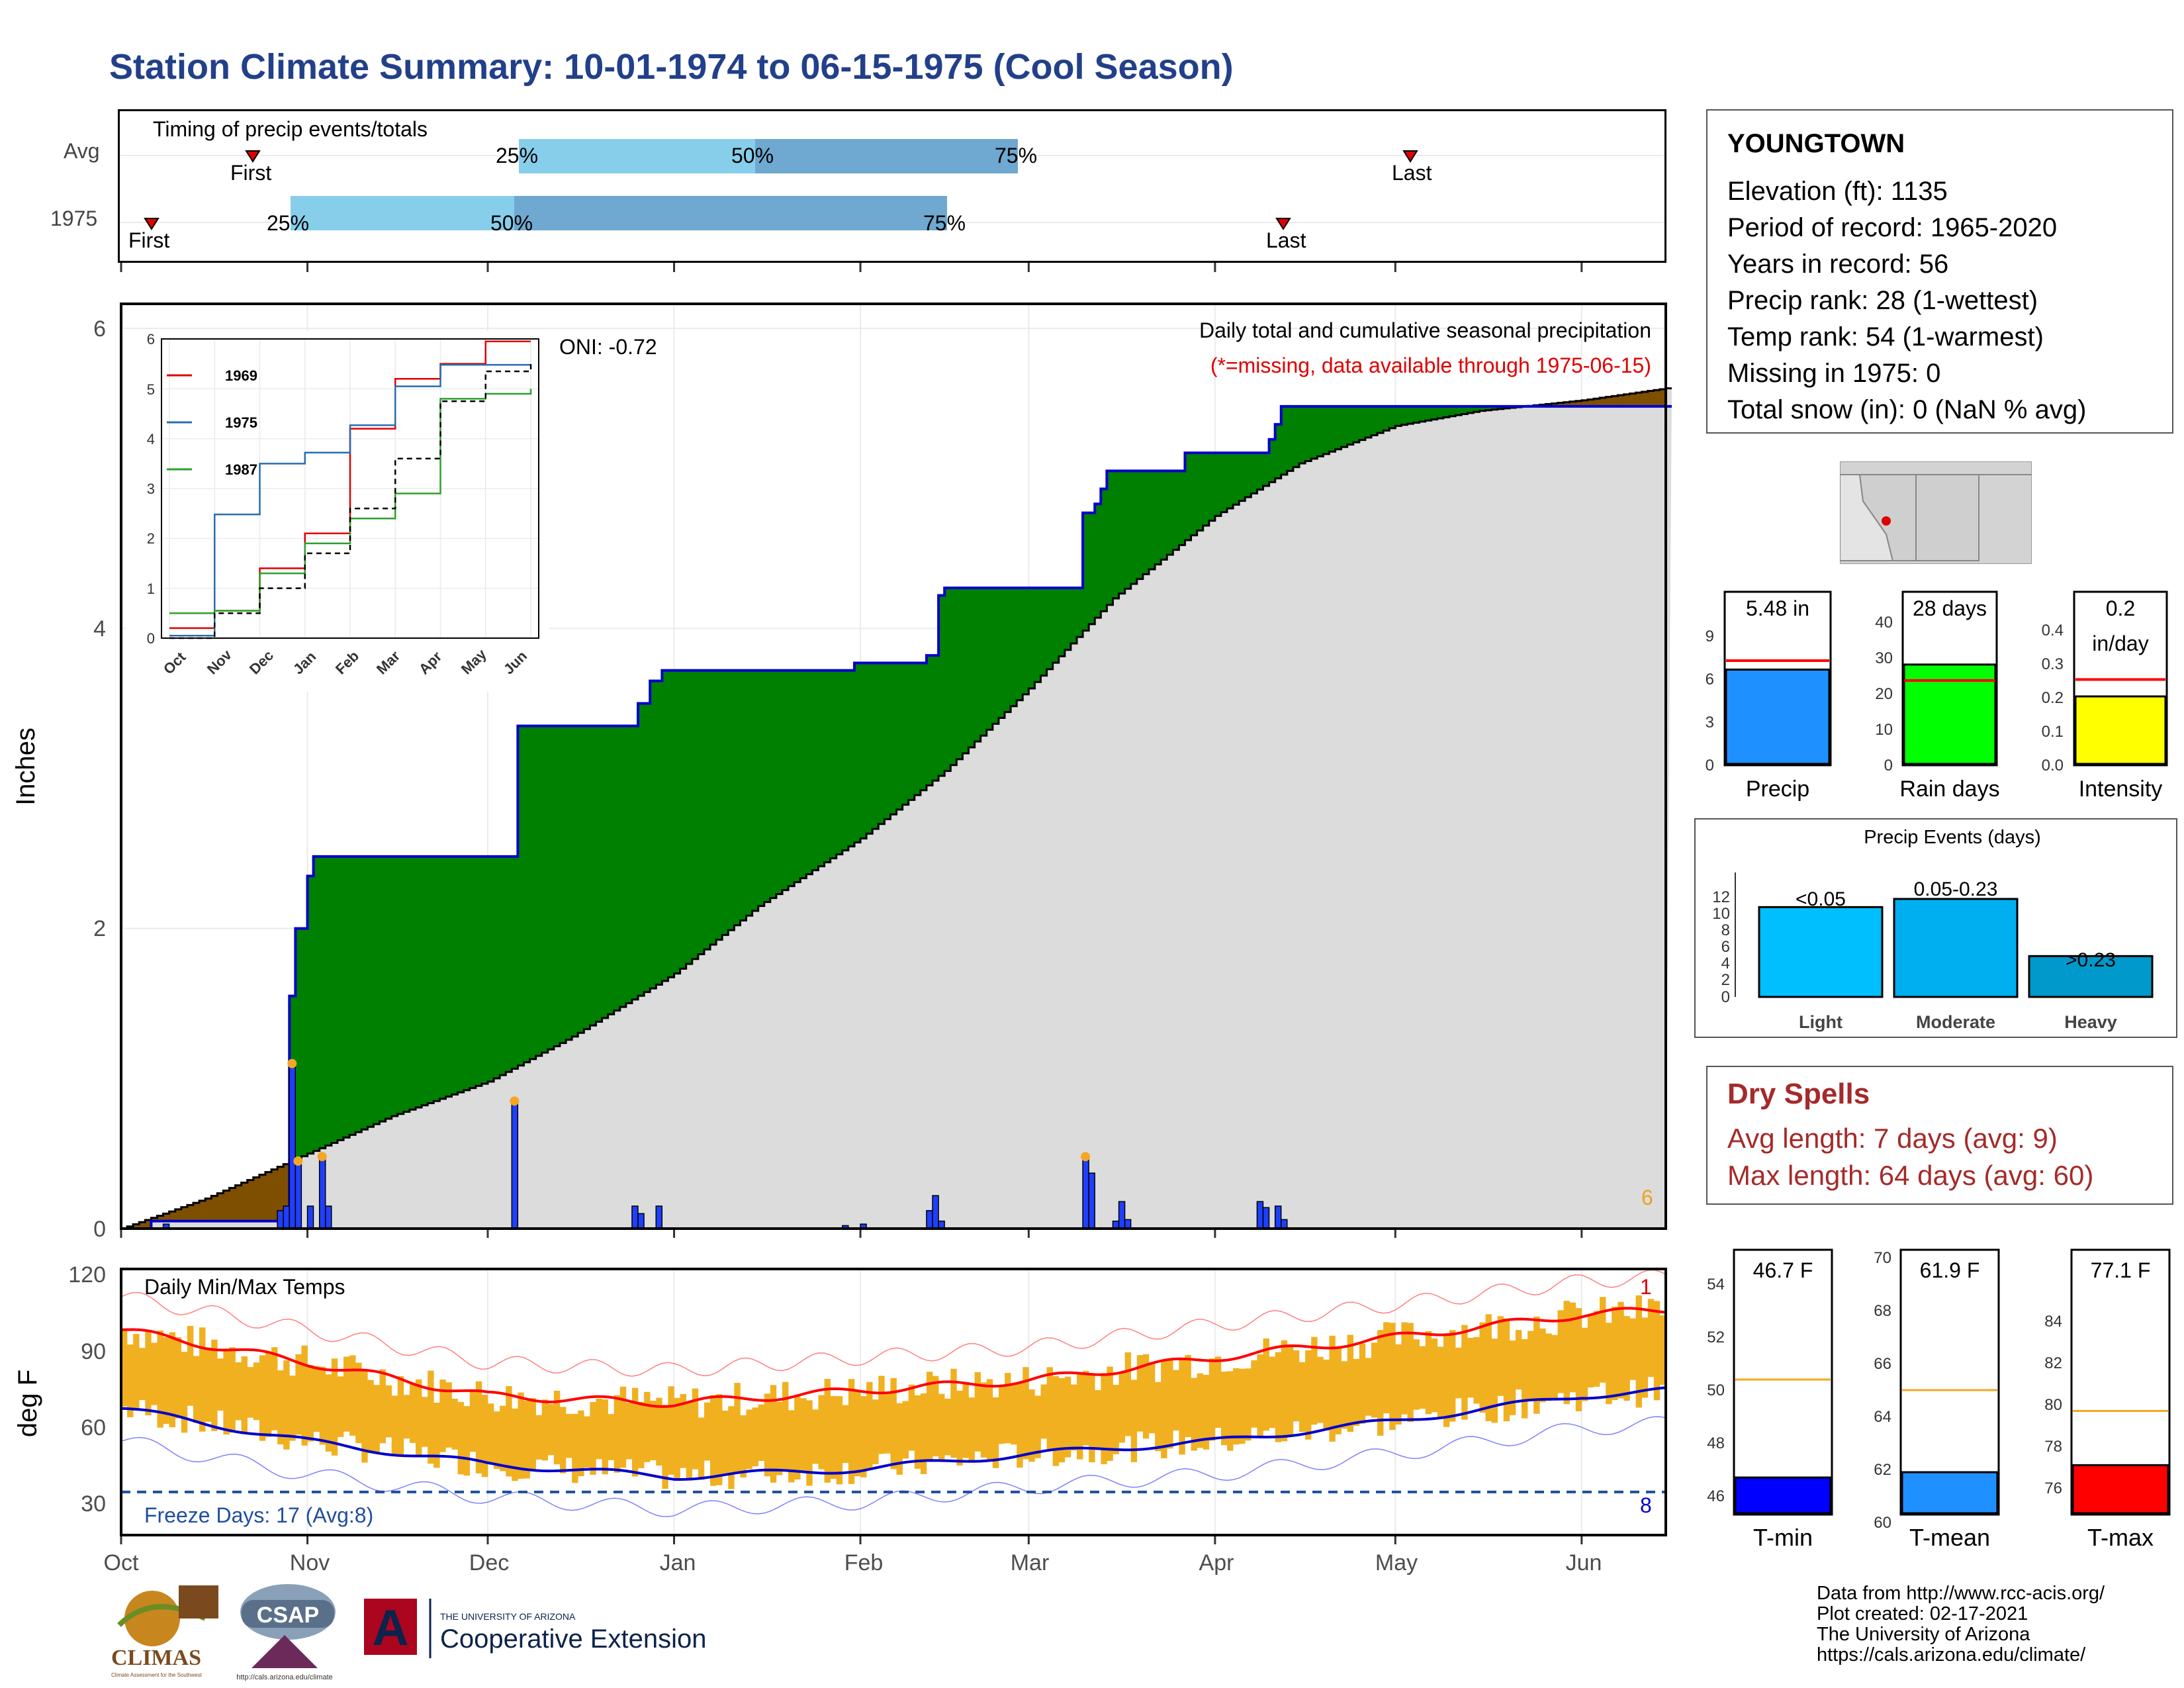  Describe the element at coordinates (1937, 1399) in the screenshot. I see `tmean-bar-chart: 61.9 F 60 62 64 66 68 70 T-mean` at that location.